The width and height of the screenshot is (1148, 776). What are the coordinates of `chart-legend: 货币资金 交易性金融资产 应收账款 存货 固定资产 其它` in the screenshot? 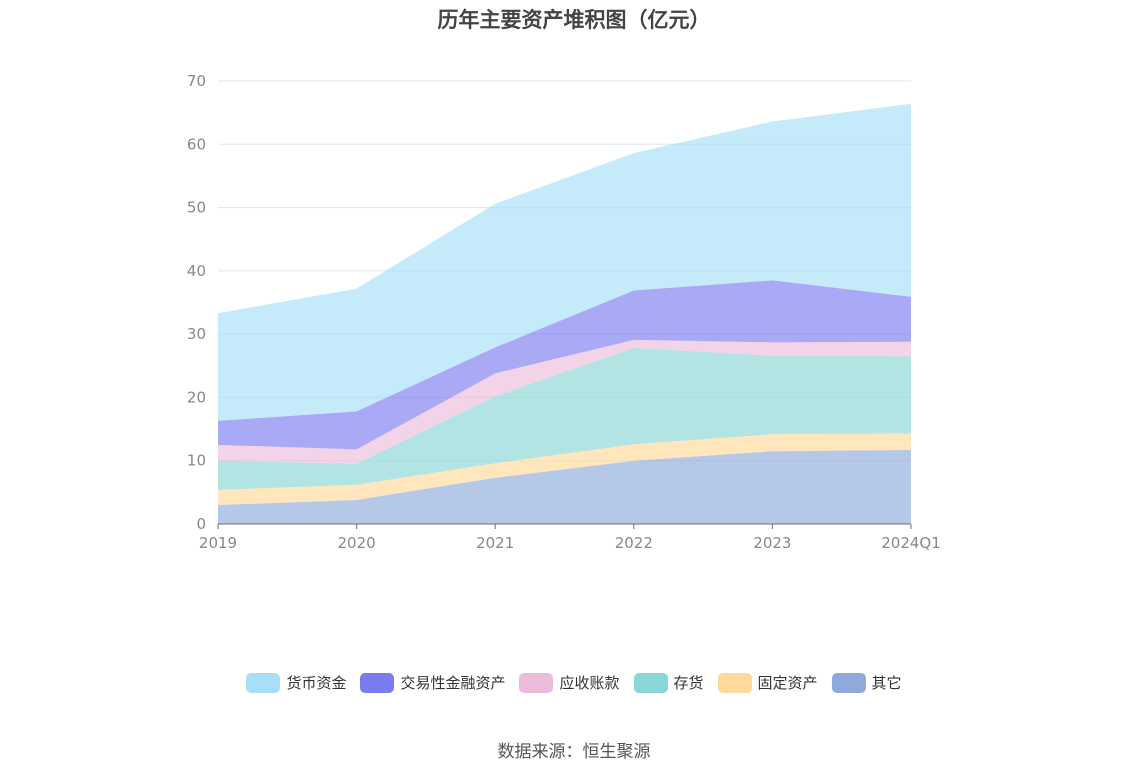 It's located at (574, 682).